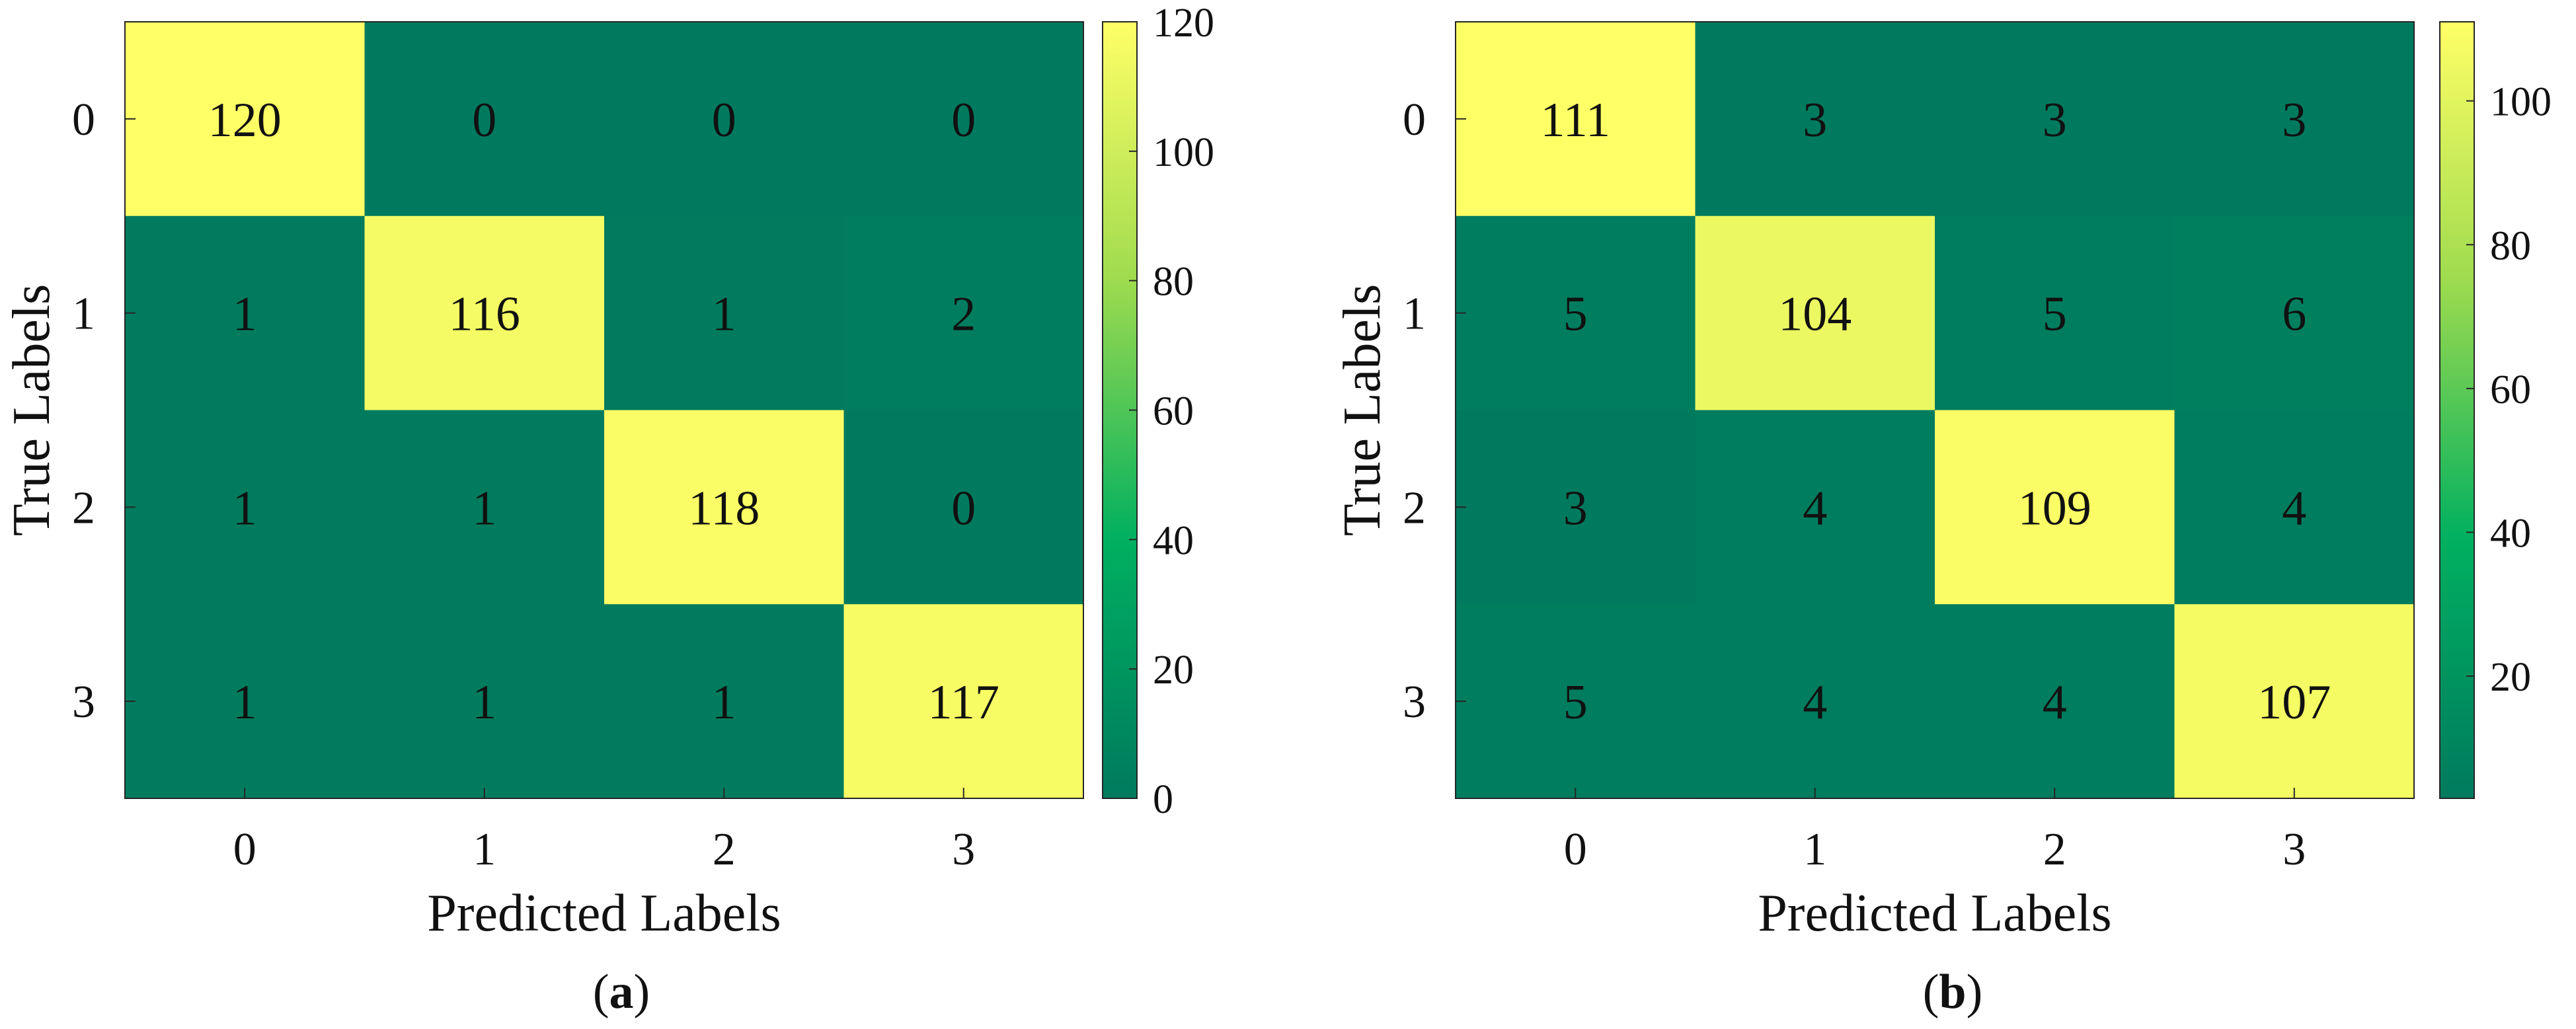 This screenshot has height=1029, width=2576. I want to click on panel-letter: b, so click(1952, 992).